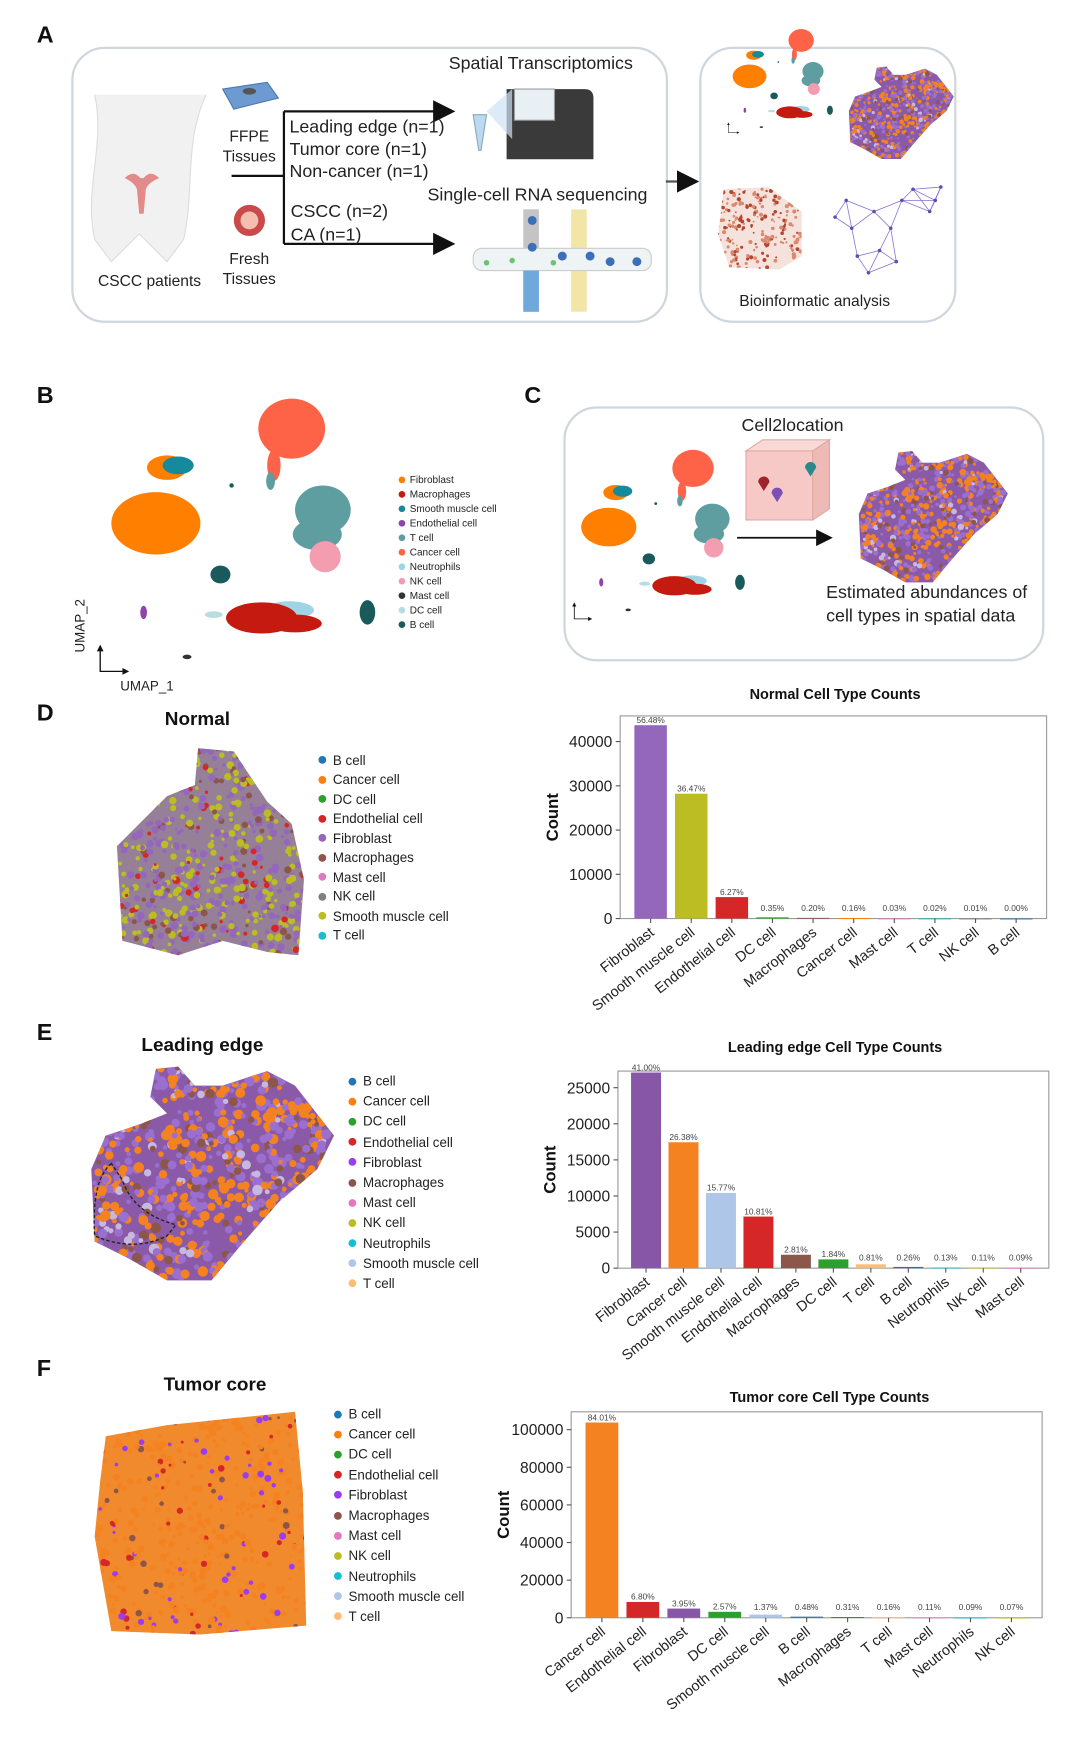  What do you see at coordinates (236, 536) in the screenshot?
I see `umap-plot-b` at bounding box center [236, 536].